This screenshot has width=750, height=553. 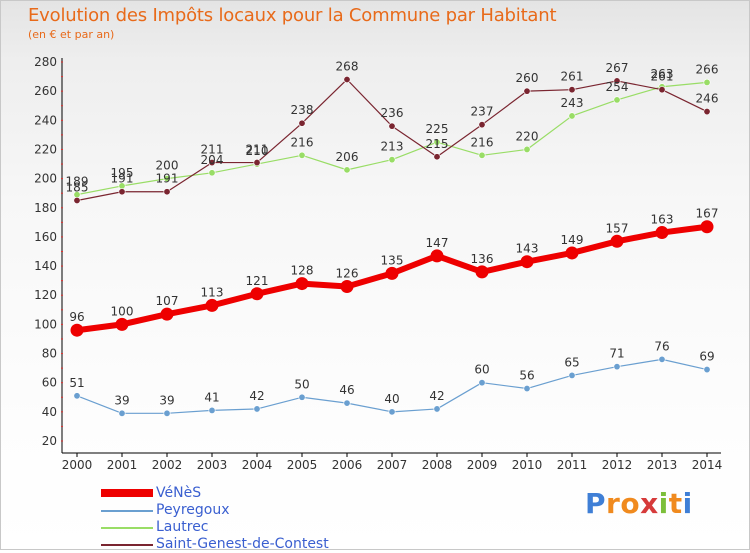 I want to click on x-tick-label: 2014, so click(x=707, y=465).